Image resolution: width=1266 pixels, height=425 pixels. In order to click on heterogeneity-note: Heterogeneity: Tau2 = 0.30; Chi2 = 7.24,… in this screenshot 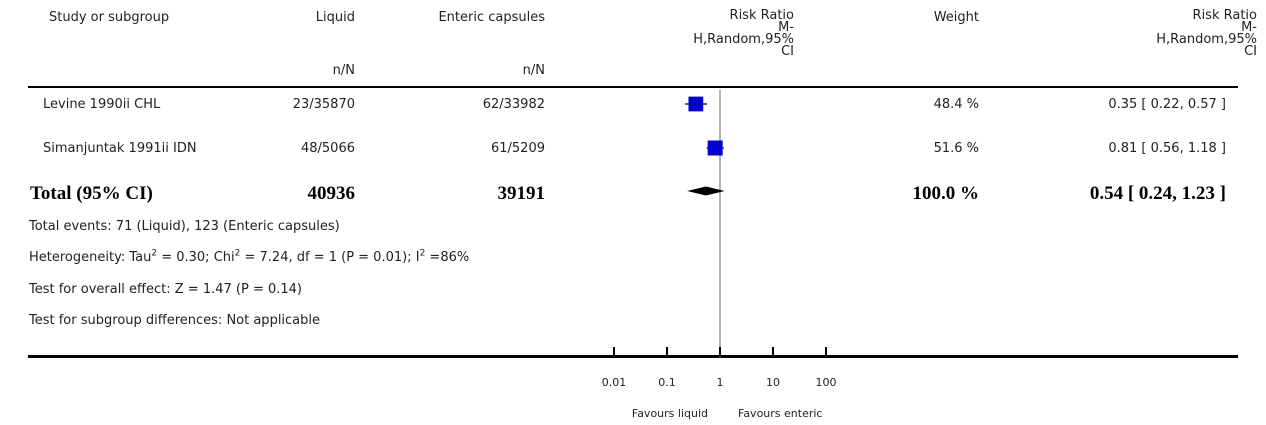, I will do `click(249, 256)`.